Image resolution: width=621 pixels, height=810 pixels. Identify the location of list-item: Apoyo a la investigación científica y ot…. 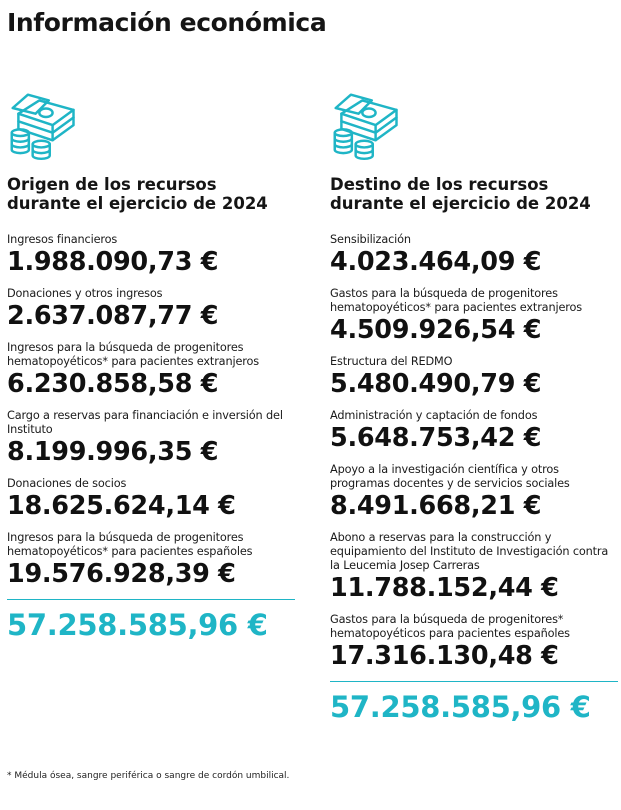
(474, 492).